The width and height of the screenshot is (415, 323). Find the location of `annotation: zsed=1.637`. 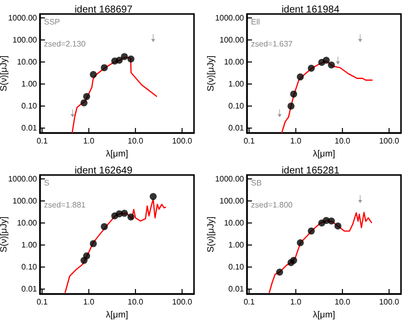

annotation: zsed=1.637 is located at coordinates (272, 44).